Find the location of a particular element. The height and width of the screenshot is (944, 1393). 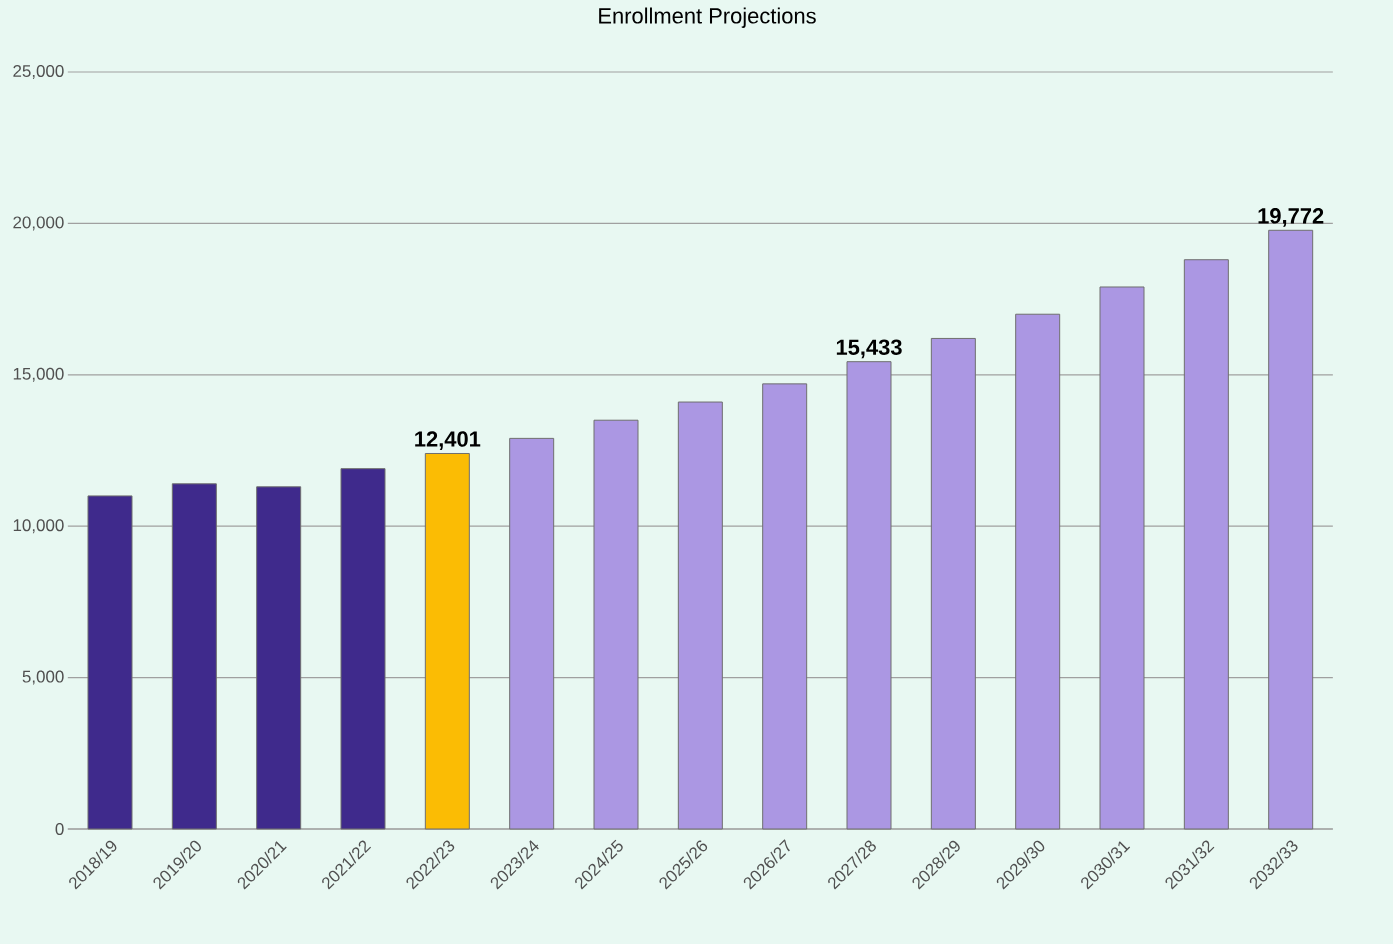

y-tick-label: 25,000 is located at coordinates (38, 71).